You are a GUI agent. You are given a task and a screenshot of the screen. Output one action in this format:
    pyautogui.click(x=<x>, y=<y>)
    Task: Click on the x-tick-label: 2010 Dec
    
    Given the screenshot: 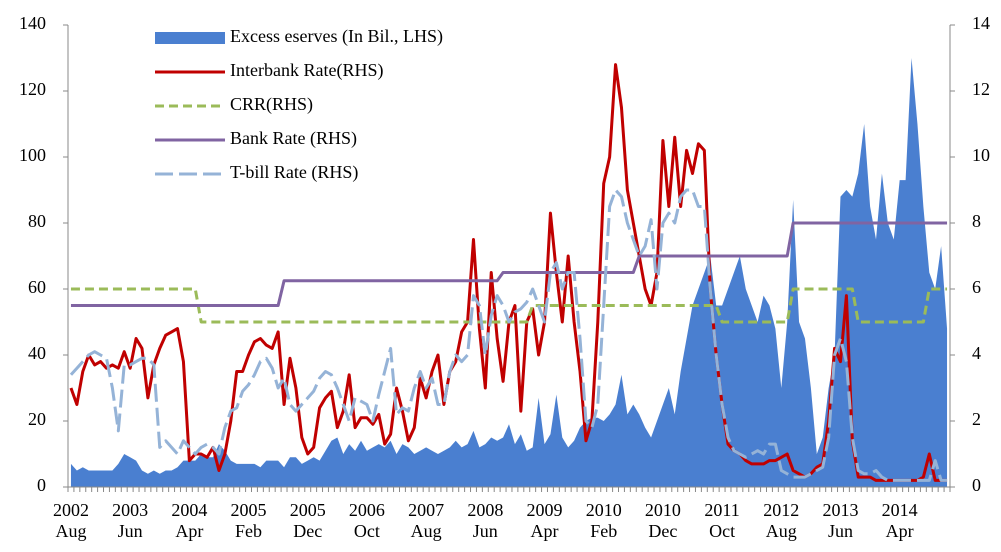 What is the action you would take?
    pyautogui.click(x=662, y=520)
    